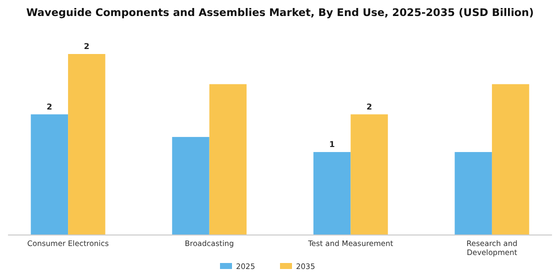 Image resolution: width=560 pixels, height=280 pixels. I want to click on data-label: 1, so click(332, 145).